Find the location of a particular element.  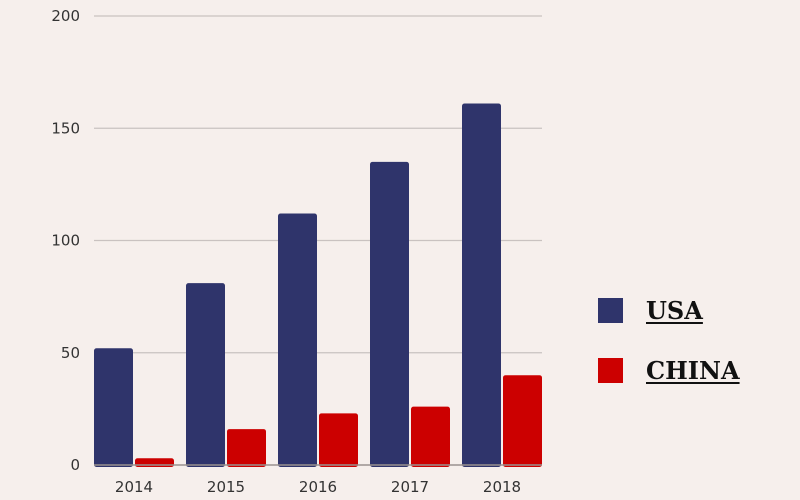

legend-swatch-china is located at coordinates (610, 370).